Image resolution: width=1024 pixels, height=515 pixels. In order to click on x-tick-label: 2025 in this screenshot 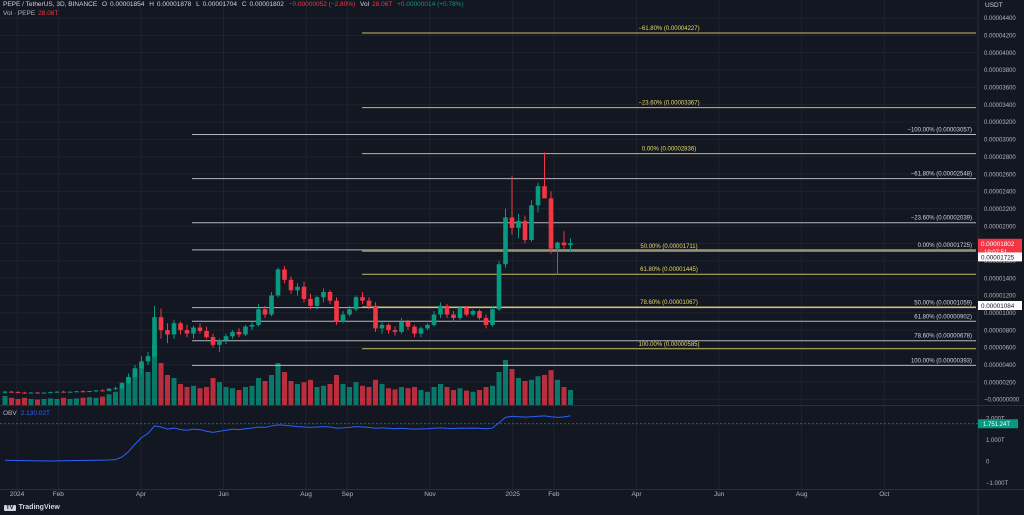, I will do `click(512, 494)`.